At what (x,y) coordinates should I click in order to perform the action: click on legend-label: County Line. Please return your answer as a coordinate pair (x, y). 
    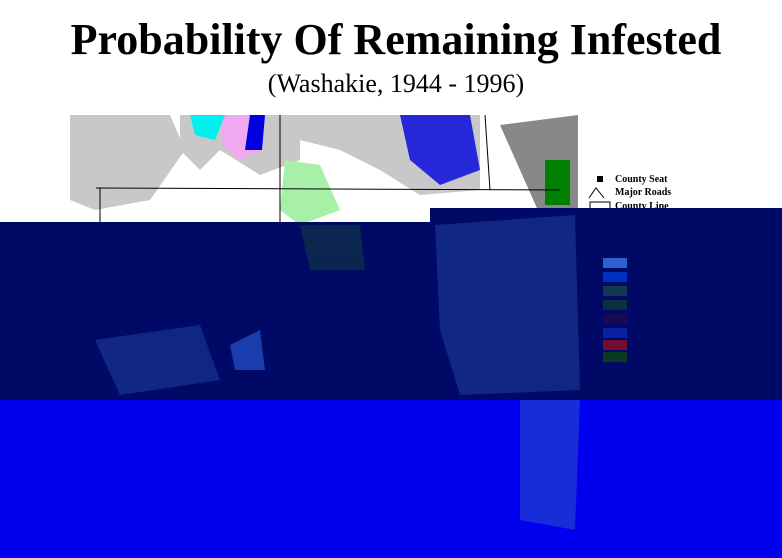
    Looking at the image, I should click on (642, 206).